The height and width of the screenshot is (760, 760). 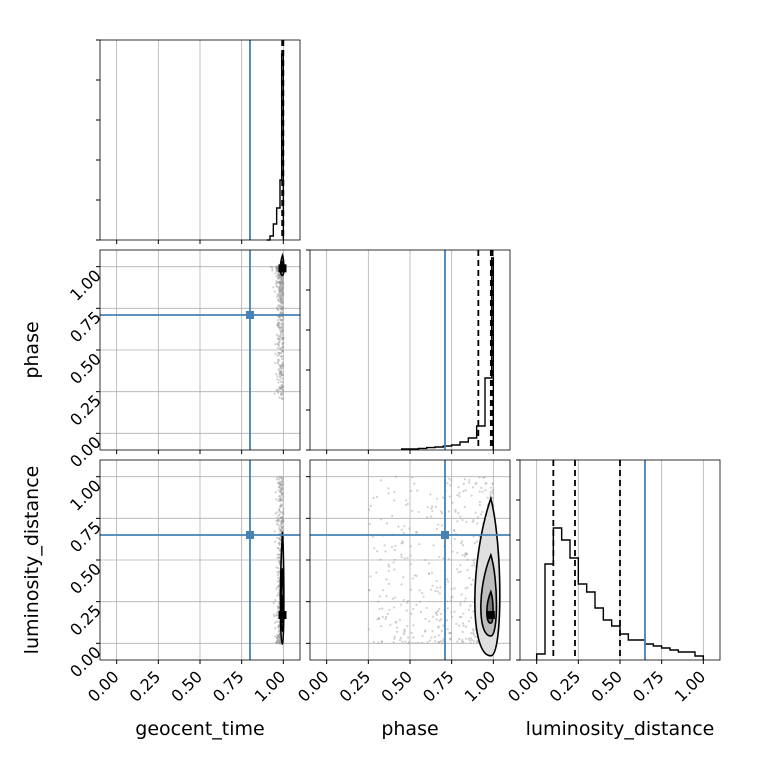 What do you see at coordinates (490, 615) in the screenshot?
I see `density-peak` at bounding box center [490, 615].